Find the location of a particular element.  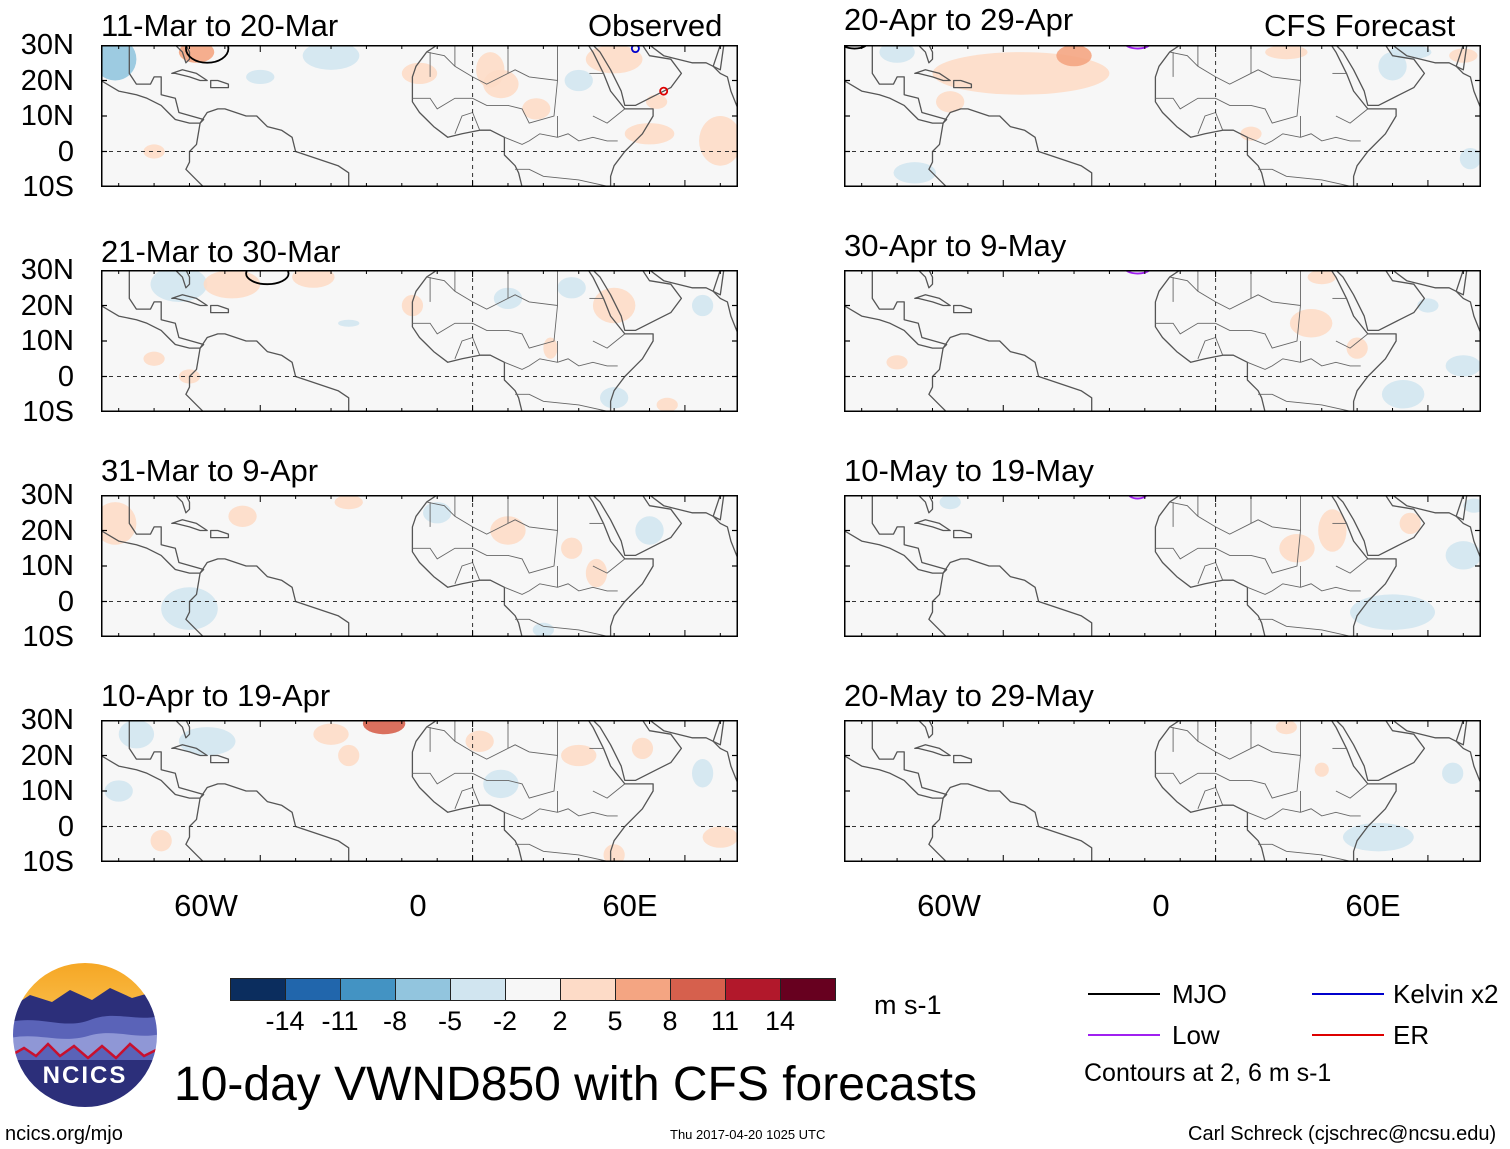

logo-text: NCICS is located at coordinates (85, 1075).